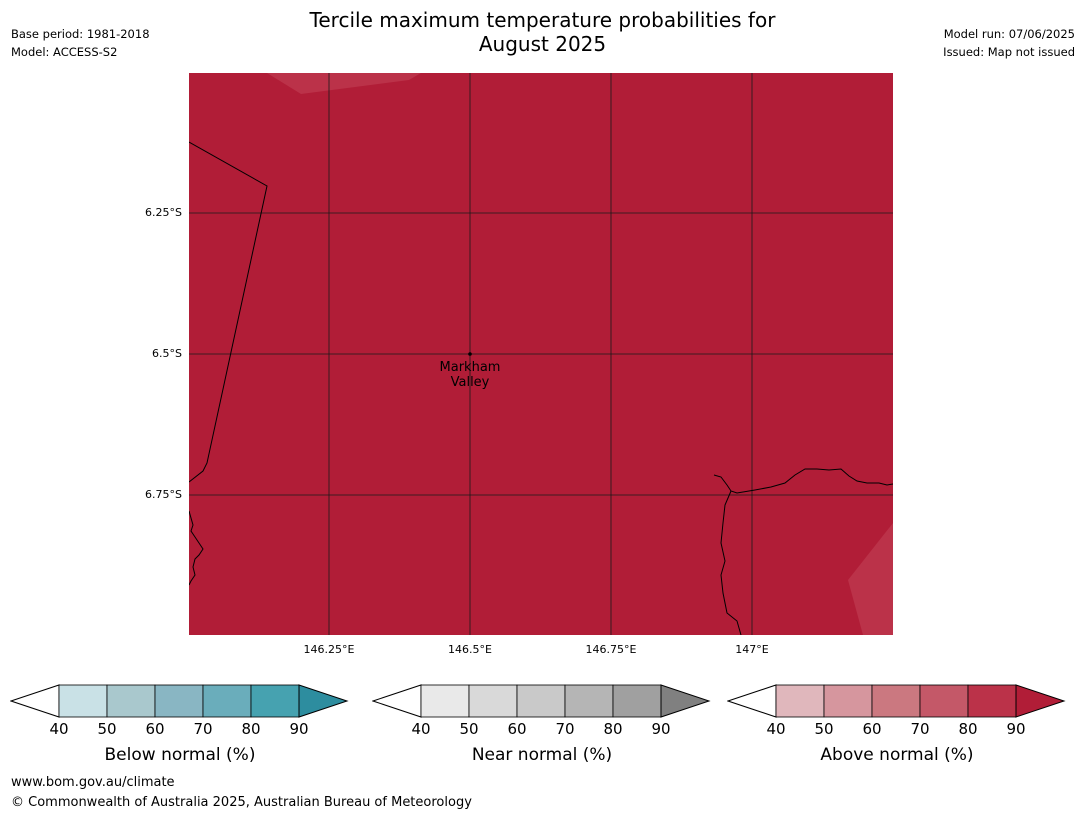  What do you see at coordinates (470, 649) in the screenshot?
I see `lon-label-146-5: 146.5°E` at bounding box center [470, 649].